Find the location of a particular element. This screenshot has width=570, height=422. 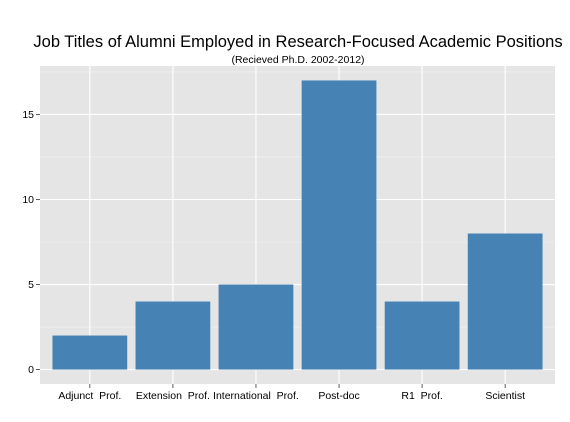

chart-subtitle: (Recieved Ph.D. 2002-2012) is located at coordinates (297, 60).